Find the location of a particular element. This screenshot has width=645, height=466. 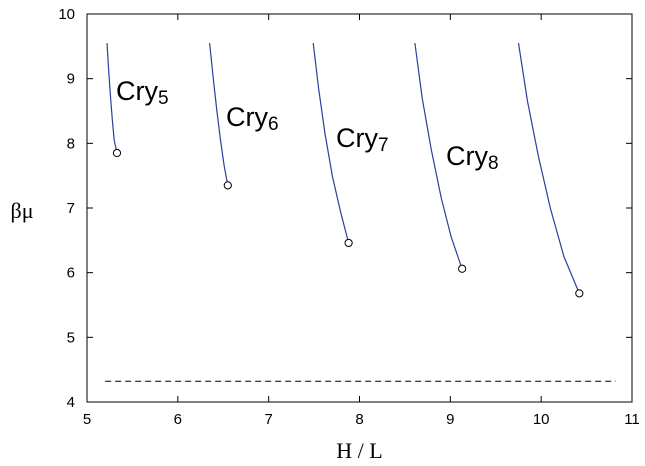

x-tick-label: 9 is located at coordinates (450, 419).